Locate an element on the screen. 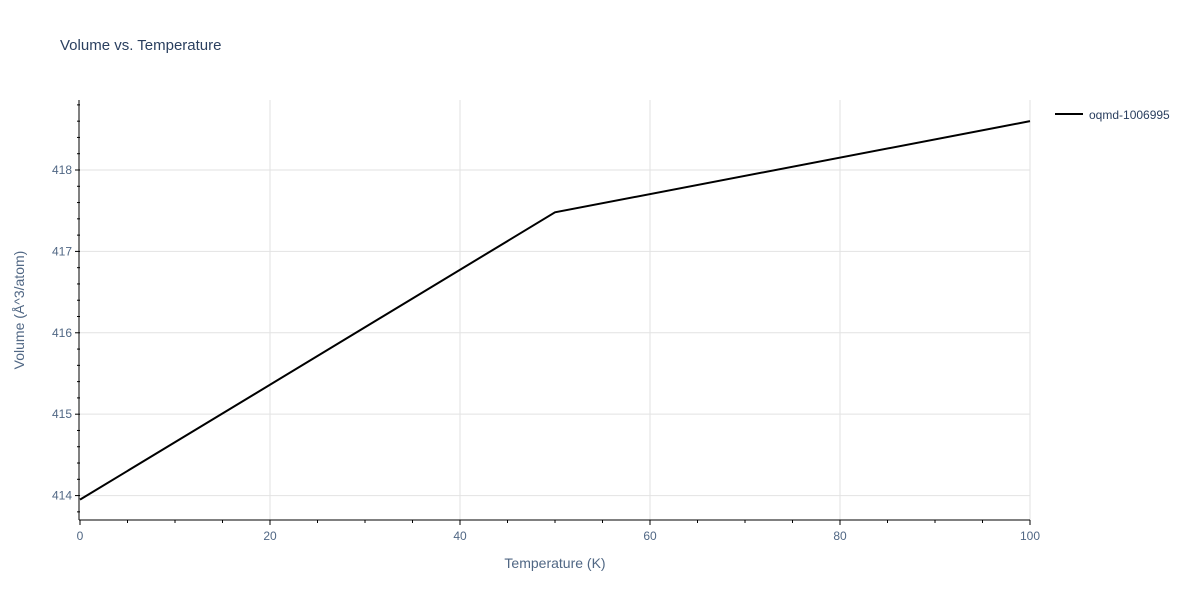  y-tick-label: 414 is located at coordinates (62, 496).